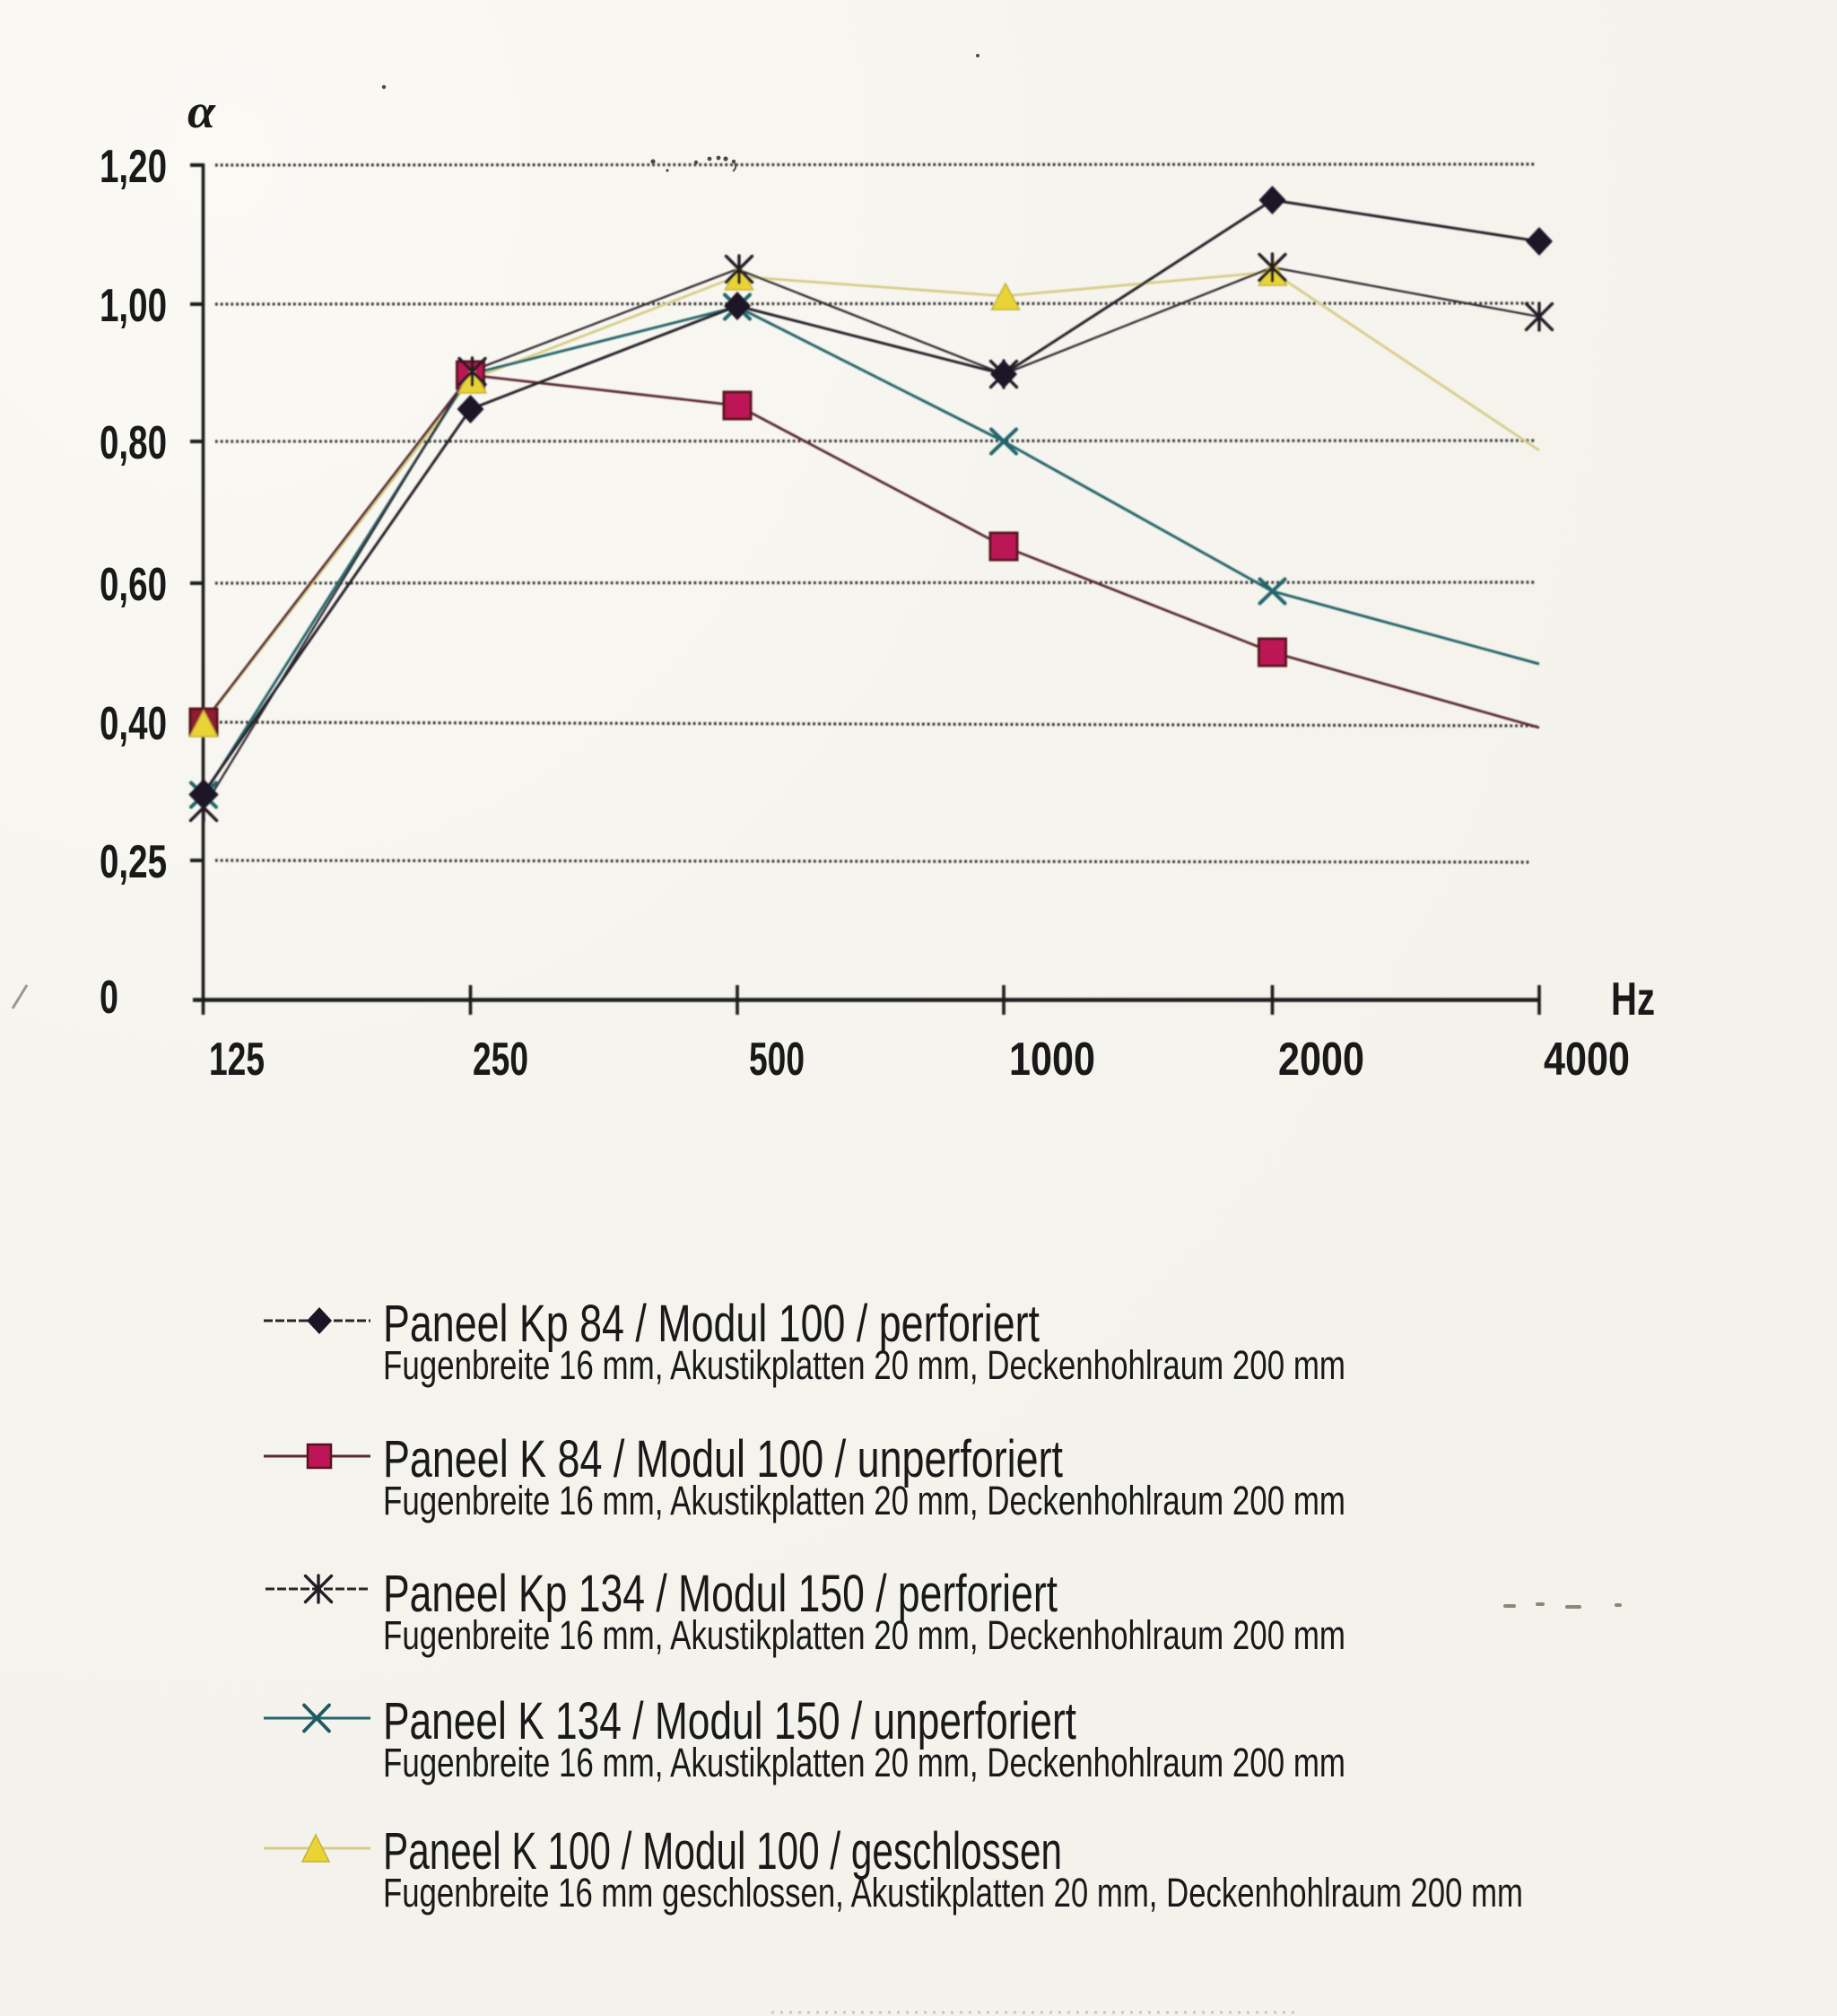  What do you see at coordinates (133, 443) in the screenshot?
I see `svg-text: 0,80` at bounding box center [133, 443].